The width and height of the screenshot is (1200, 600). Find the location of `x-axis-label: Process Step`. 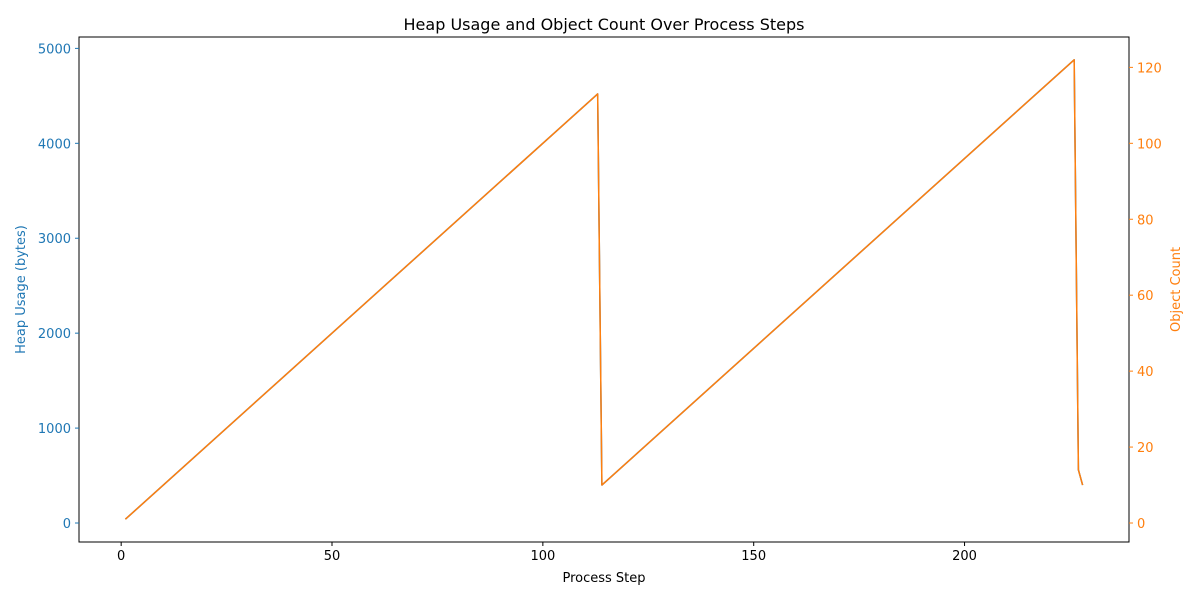

x-axis-label: Process Step is located at coordinates (603, 578).